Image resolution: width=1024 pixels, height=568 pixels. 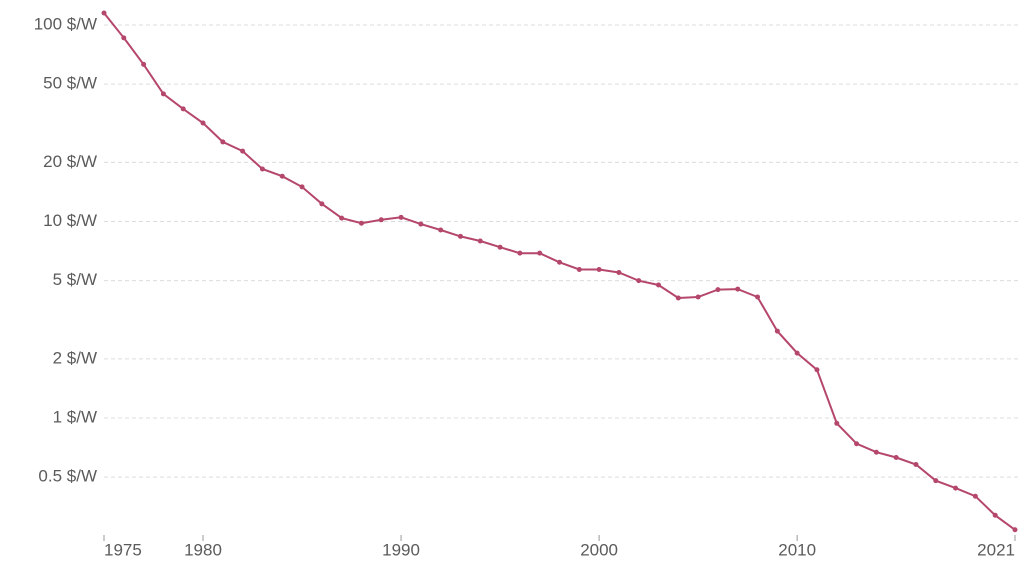 I want to click on x-tick-label: 1990, so click(x=401, y=549).